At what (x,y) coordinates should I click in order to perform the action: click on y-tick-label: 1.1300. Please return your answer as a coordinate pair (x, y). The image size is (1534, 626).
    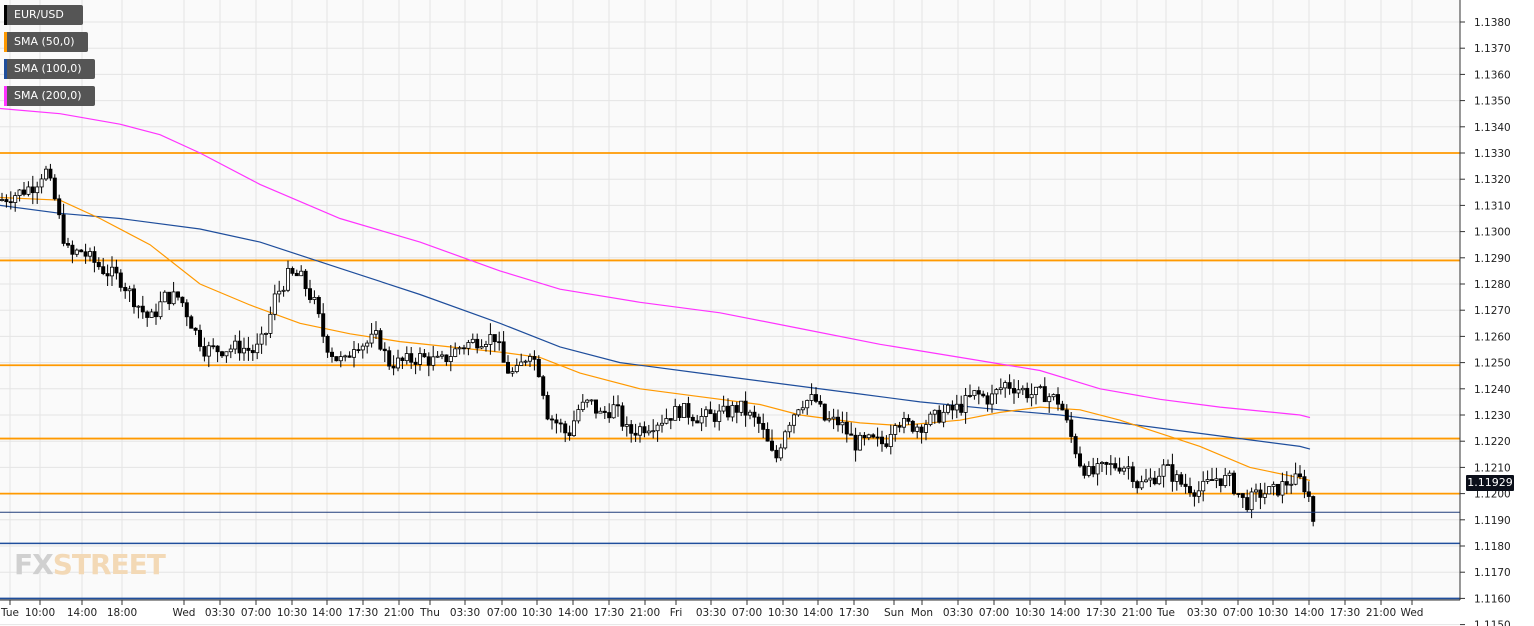
    Looking at the image, I should click on (1492, 233).